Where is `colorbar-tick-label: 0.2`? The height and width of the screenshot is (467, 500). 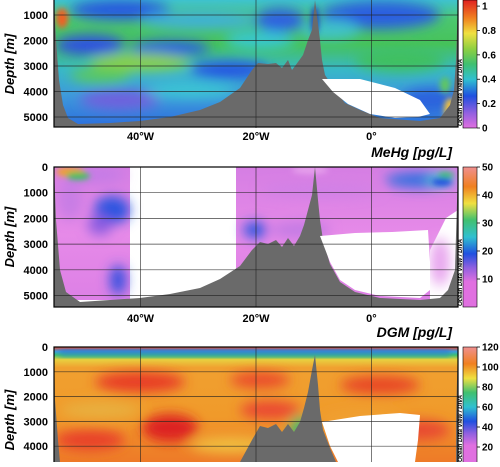 colorbar-tick-label: 0.2 is located at coordinates (489, 104).